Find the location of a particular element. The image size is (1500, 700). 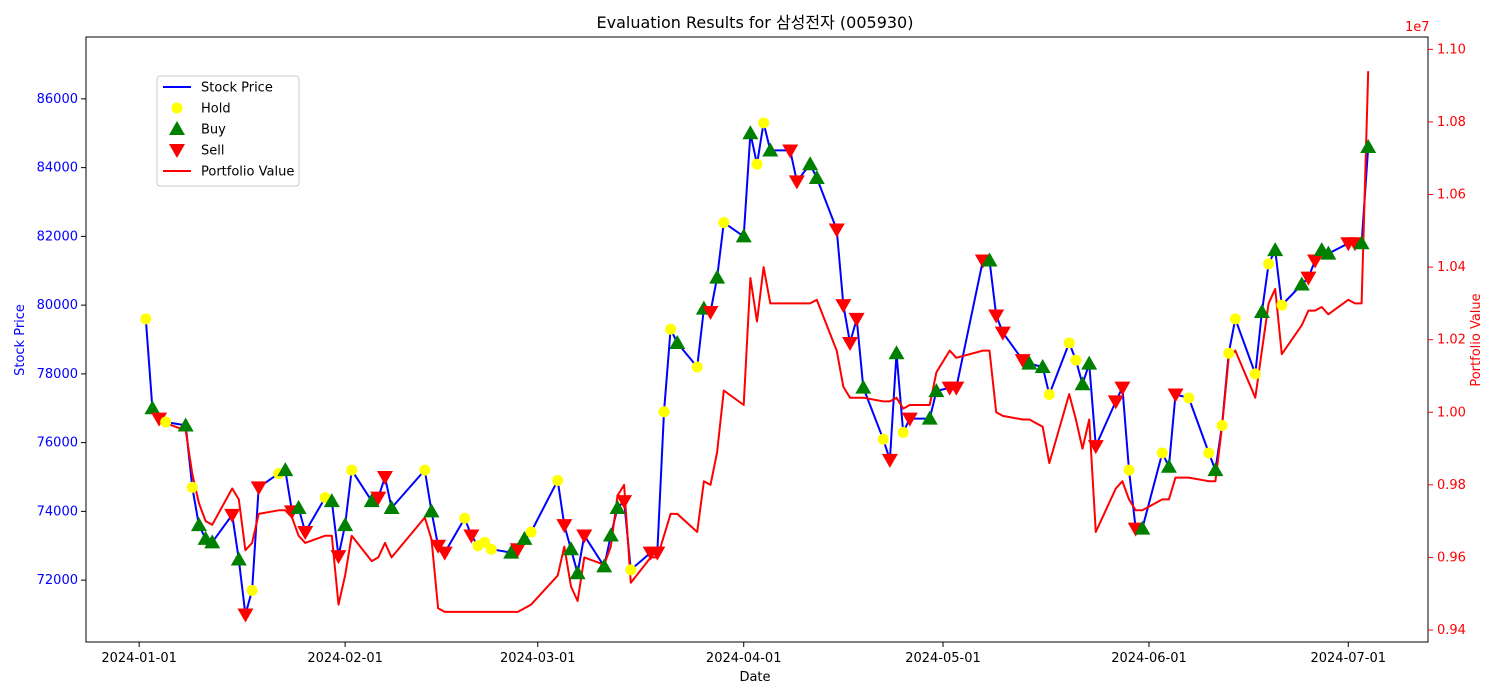

x-tick-label: 2024-01-01 is located at coordinates (139, 658).